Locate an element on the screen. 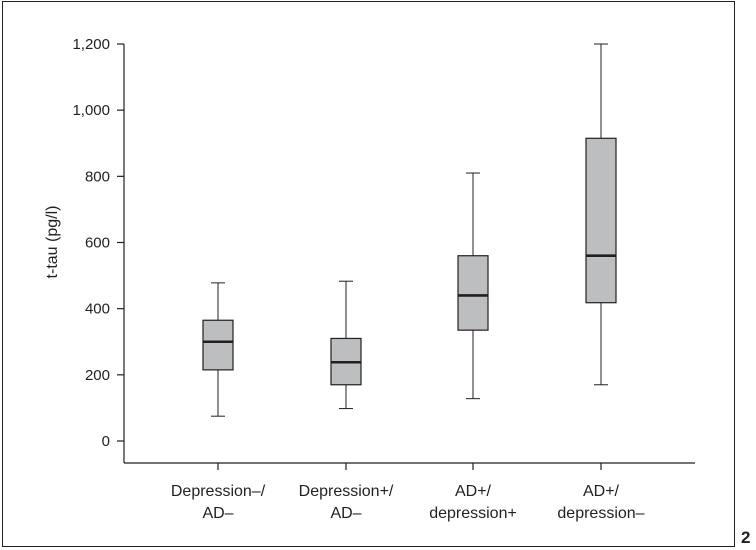 The width and height of the screenshot is (756, 550). x-tick-label: depression+ is located at coordinates (473, 513).